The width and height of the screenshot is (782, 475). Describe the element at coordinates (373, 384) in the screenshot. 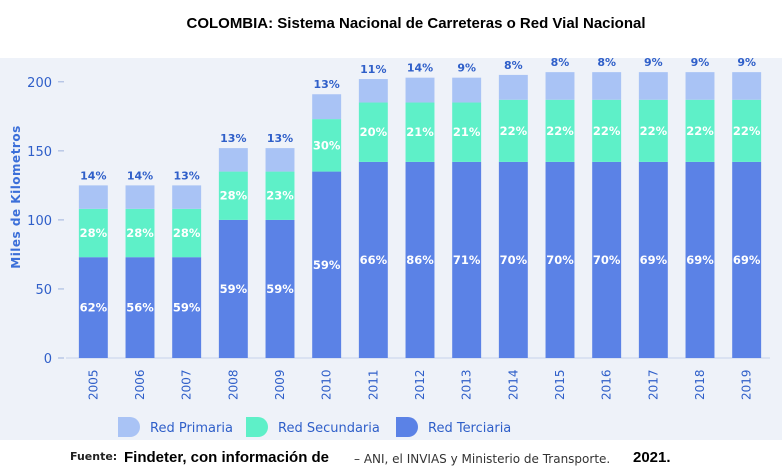

I see `x-tick-label: 2011` at that location.